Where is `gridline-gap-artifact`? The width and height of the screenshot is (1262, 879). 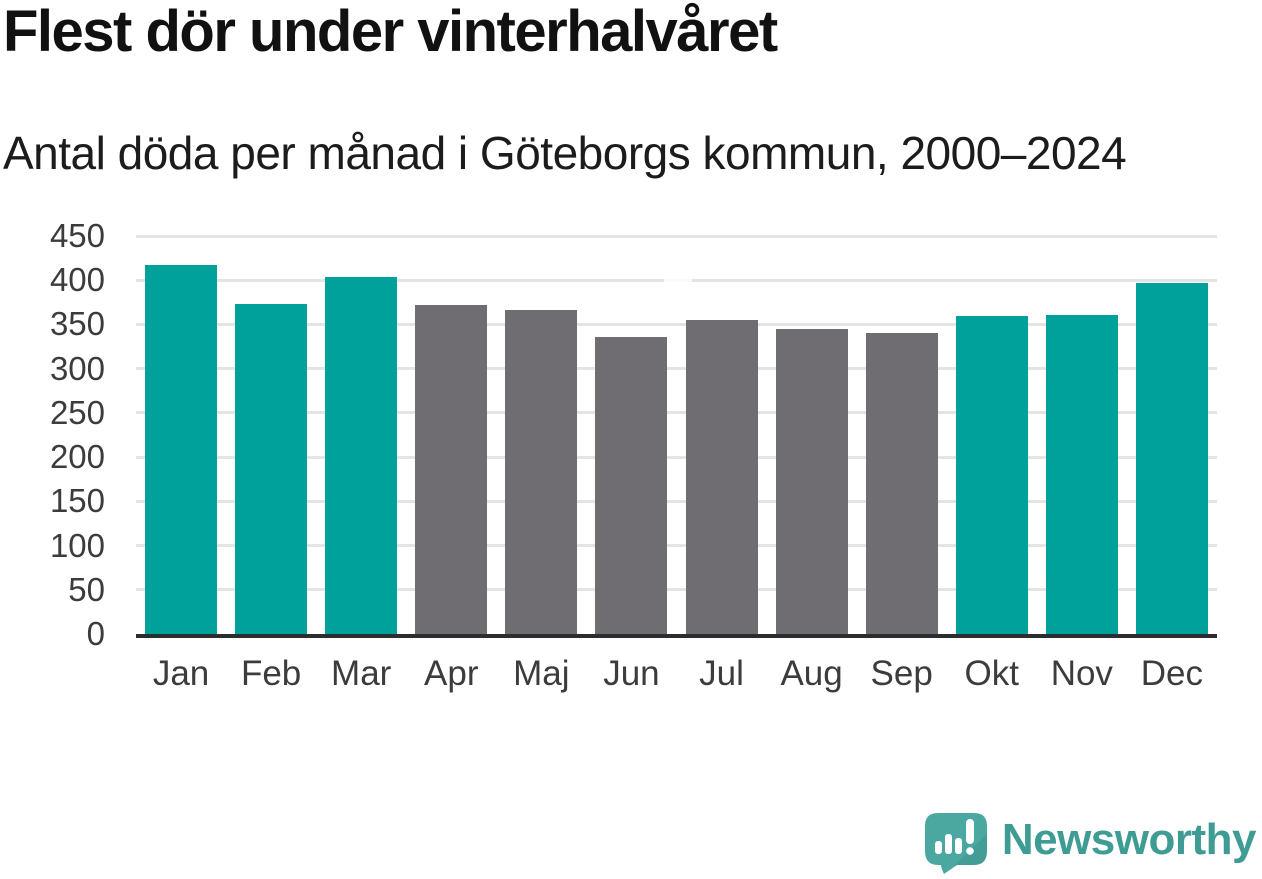 gridline-gap-artifact is located at coordinates (678, 281).